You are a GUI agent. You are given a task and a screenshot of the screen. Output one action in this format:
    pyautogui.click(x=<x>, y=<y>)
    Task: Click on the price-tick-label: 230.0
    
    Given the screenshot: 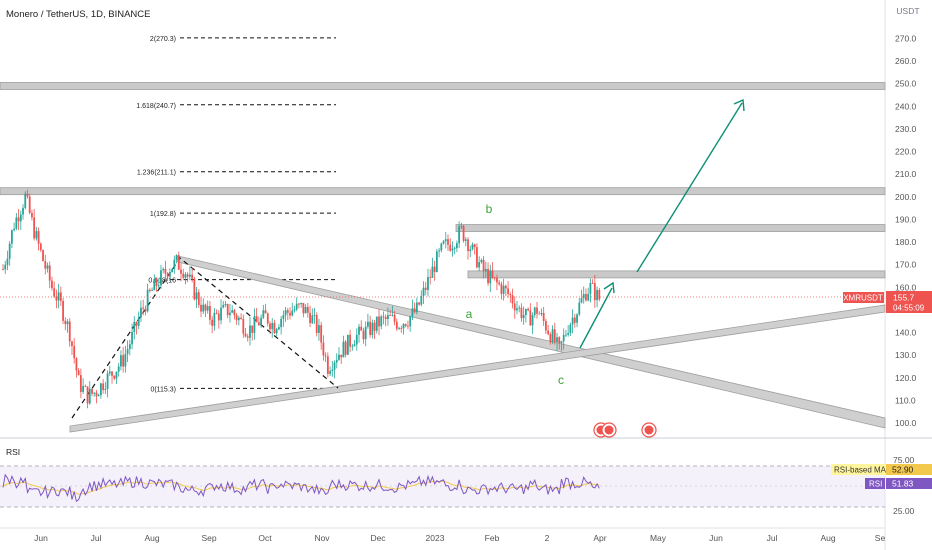 What is the action you would take?
    pyautogui.click(x=906, y=129)
    